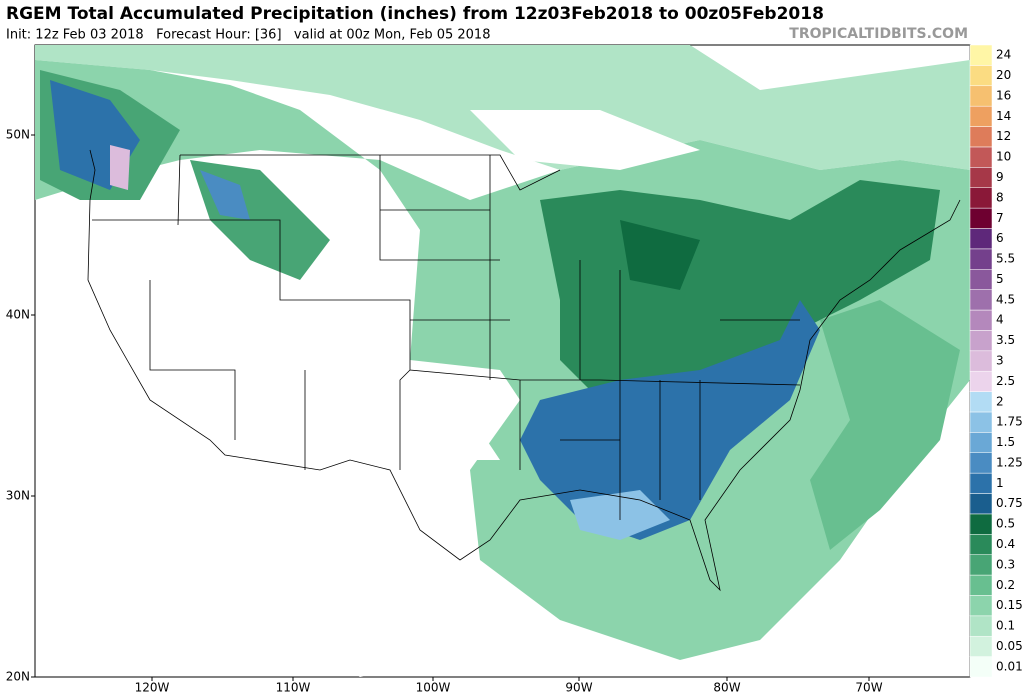  I want to click on colorbar-label: 2, so click(1000, 401).